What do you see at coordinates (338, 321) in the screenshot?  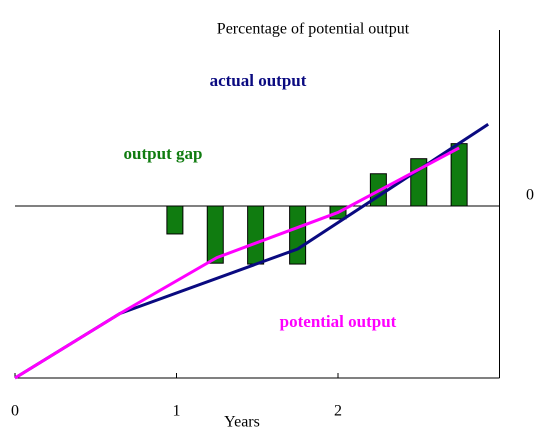 I see `series-label: potential output` at bounding box center [338, 321].